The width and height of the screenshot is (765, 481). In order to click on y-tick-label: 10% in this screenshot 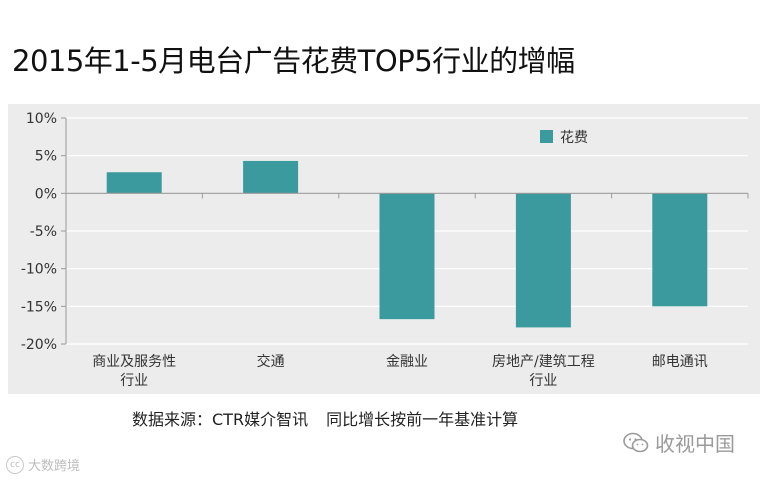, I will do `click(41, 119)`.